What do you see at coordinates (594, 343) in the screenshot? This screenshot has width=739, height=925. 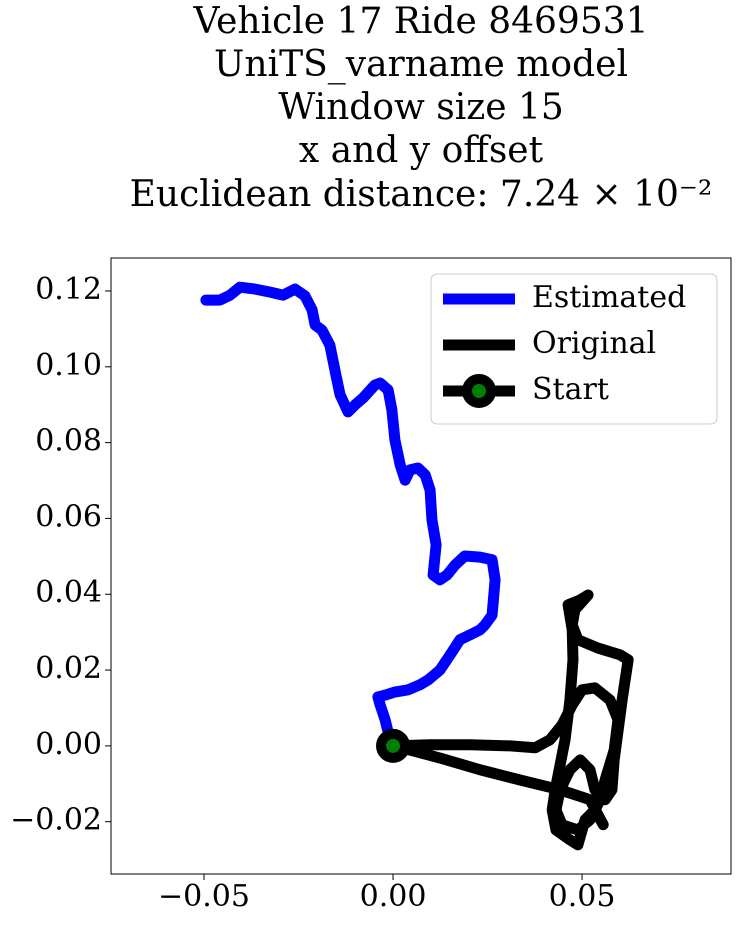 I see `legend-label: Original` at bounding box center [594, 343].